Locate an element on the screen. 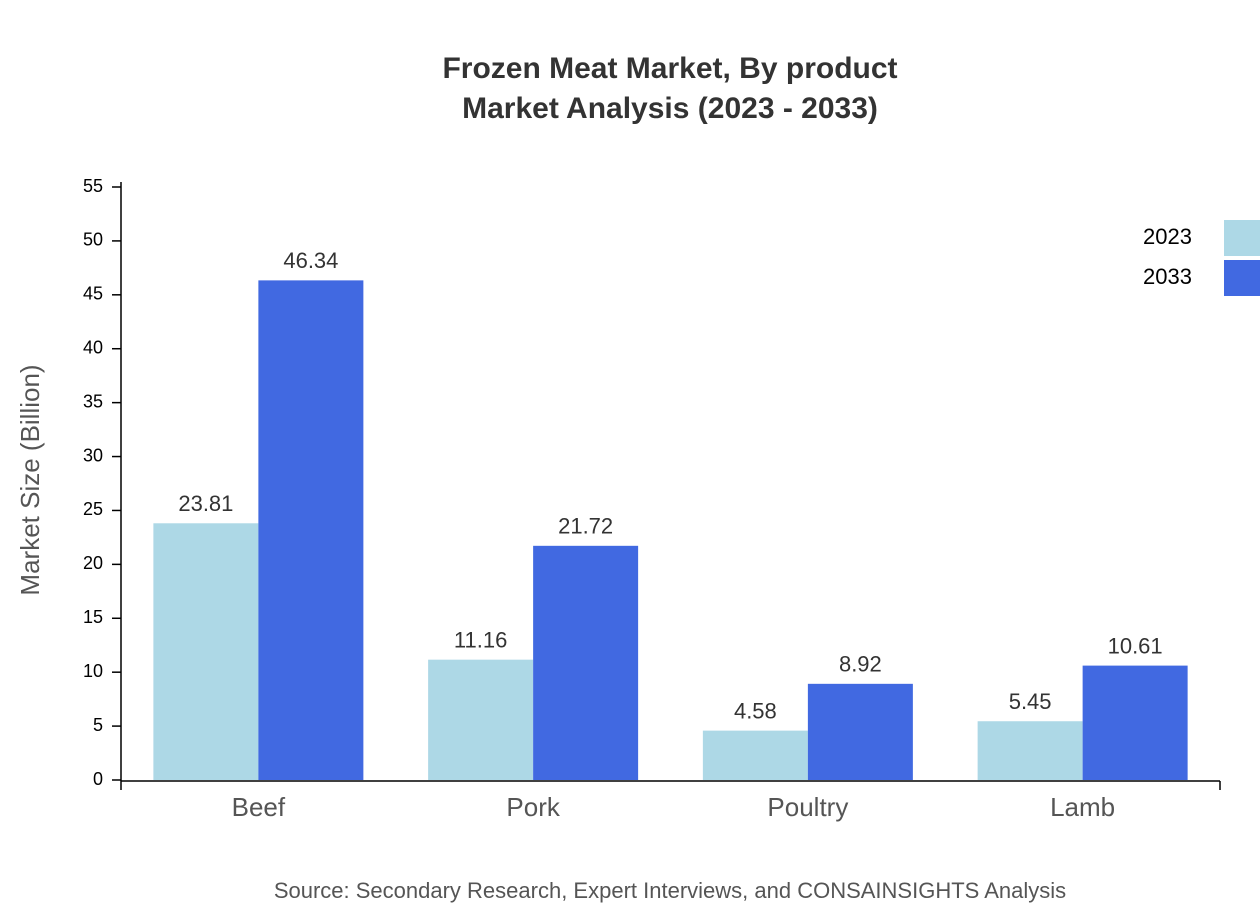 The height and width of the screenshot is (920, 1260). value-label: 11.16 is located at coordinates (480, 639).